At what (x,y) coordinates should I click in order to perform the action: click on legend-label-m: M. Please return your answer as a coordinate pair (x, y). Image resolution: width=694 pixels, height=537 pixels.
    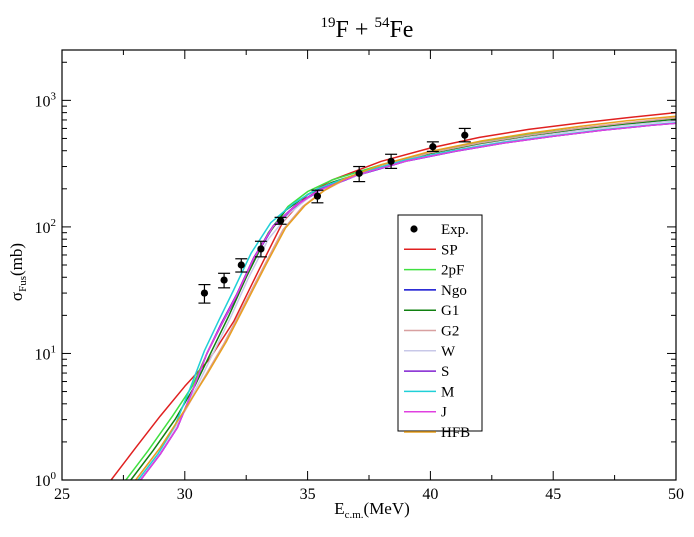
    Looking at the image, I should click on (447, 392).